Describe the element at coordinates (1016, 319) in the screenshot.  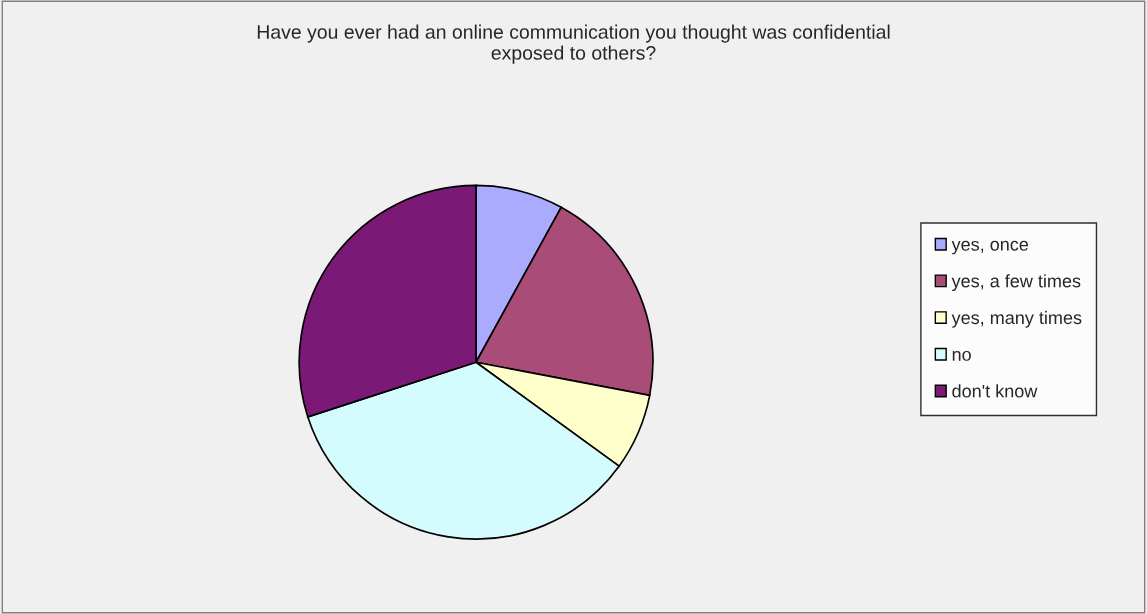
I see `legend-label: yes, many times` at that location.